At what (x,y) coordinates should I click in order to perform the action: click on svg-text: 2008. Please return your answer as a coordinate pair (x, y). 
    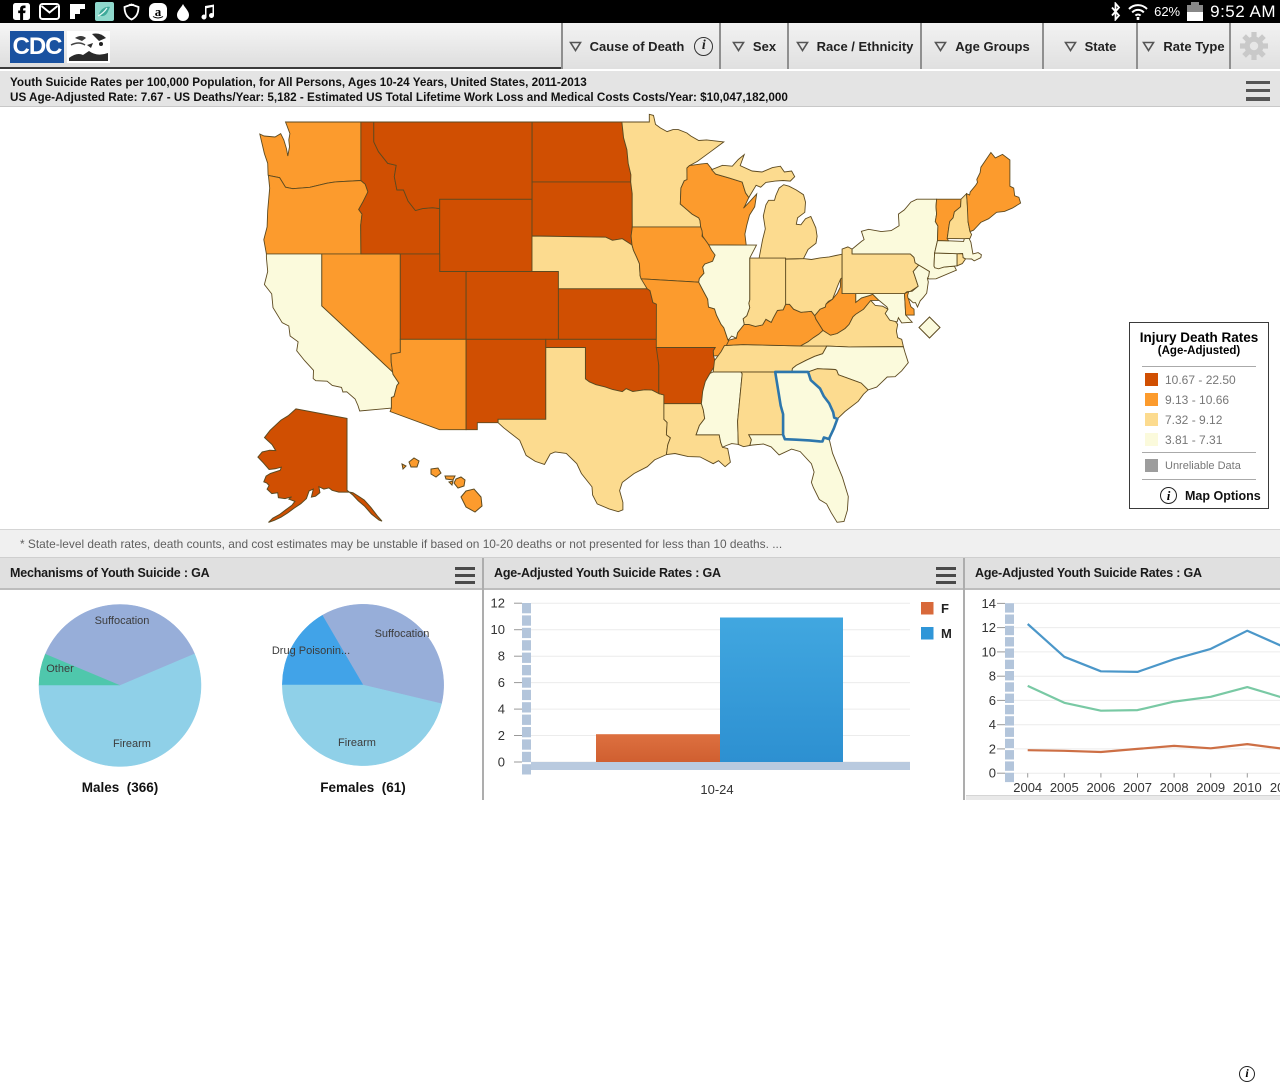
    Looking at the image, I should click on (1174, 787).